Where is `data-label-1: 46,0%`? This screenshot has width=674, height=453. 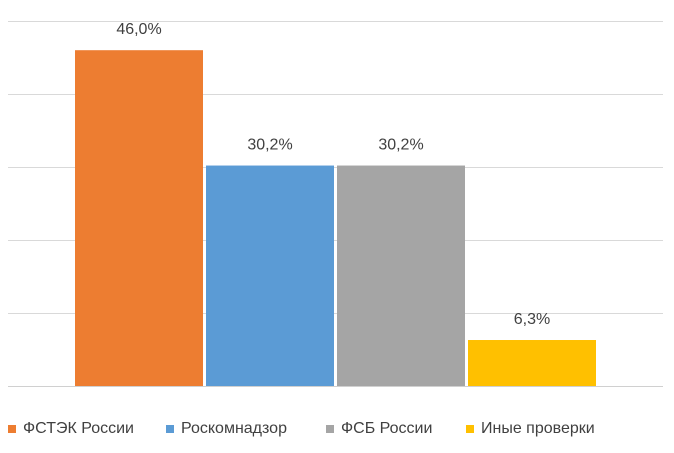 data-label-1: 46,0% is located at coordinates (138, 29).